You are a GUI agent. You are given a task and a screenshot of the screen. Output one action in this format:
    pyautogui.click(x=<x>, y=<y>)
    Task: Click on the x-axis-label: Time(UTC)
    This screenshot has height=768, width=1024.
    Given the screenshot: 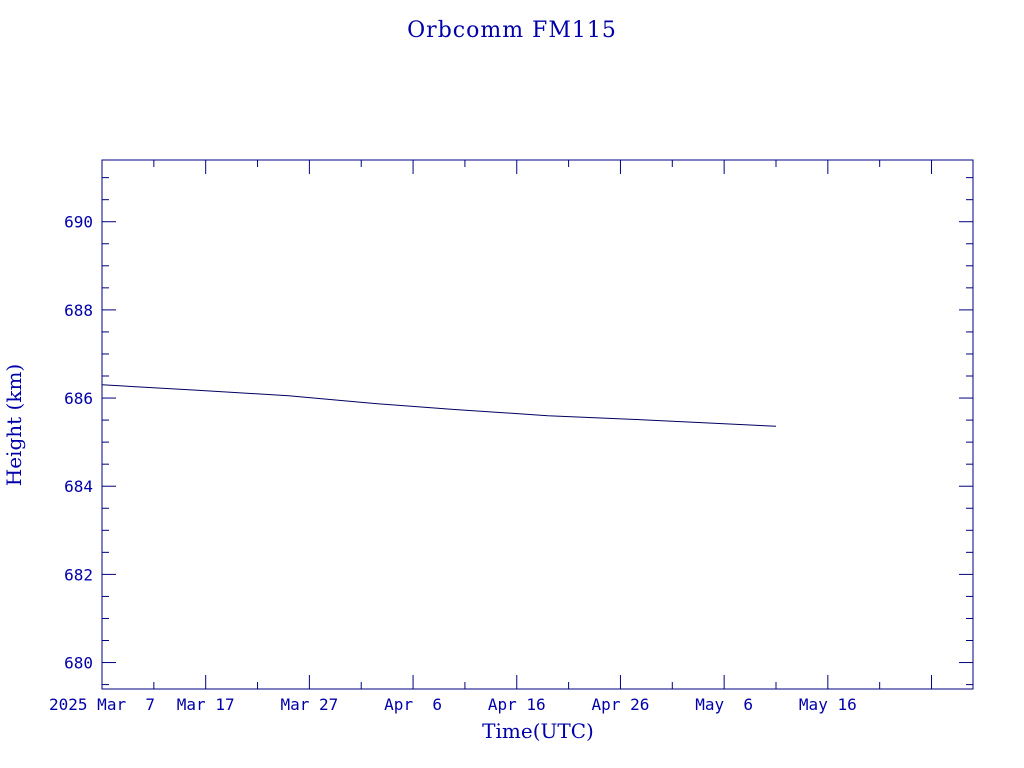 What is the action you would take?
    pyautogui.click(x=538, y=731)
    